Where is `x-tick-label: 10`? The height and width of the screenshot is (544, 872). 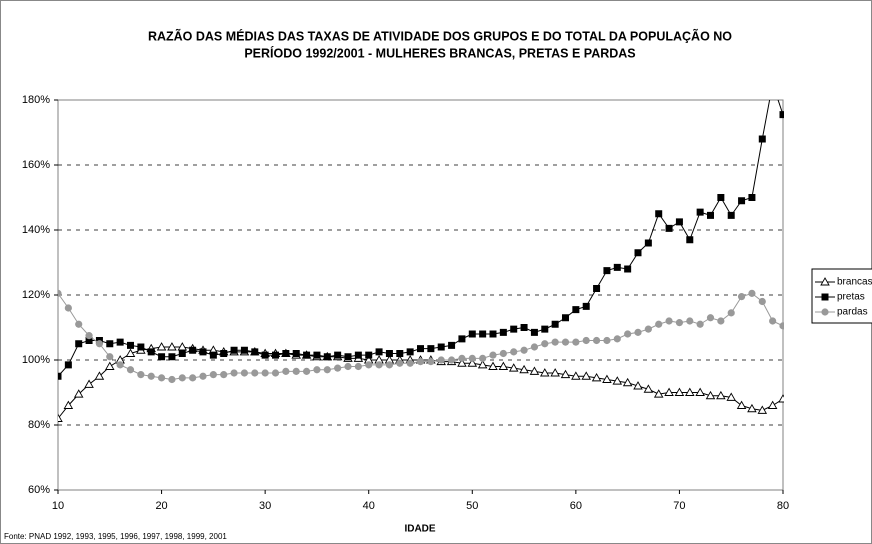
x-tick-label: 10 is located at coordinates (58, 506).